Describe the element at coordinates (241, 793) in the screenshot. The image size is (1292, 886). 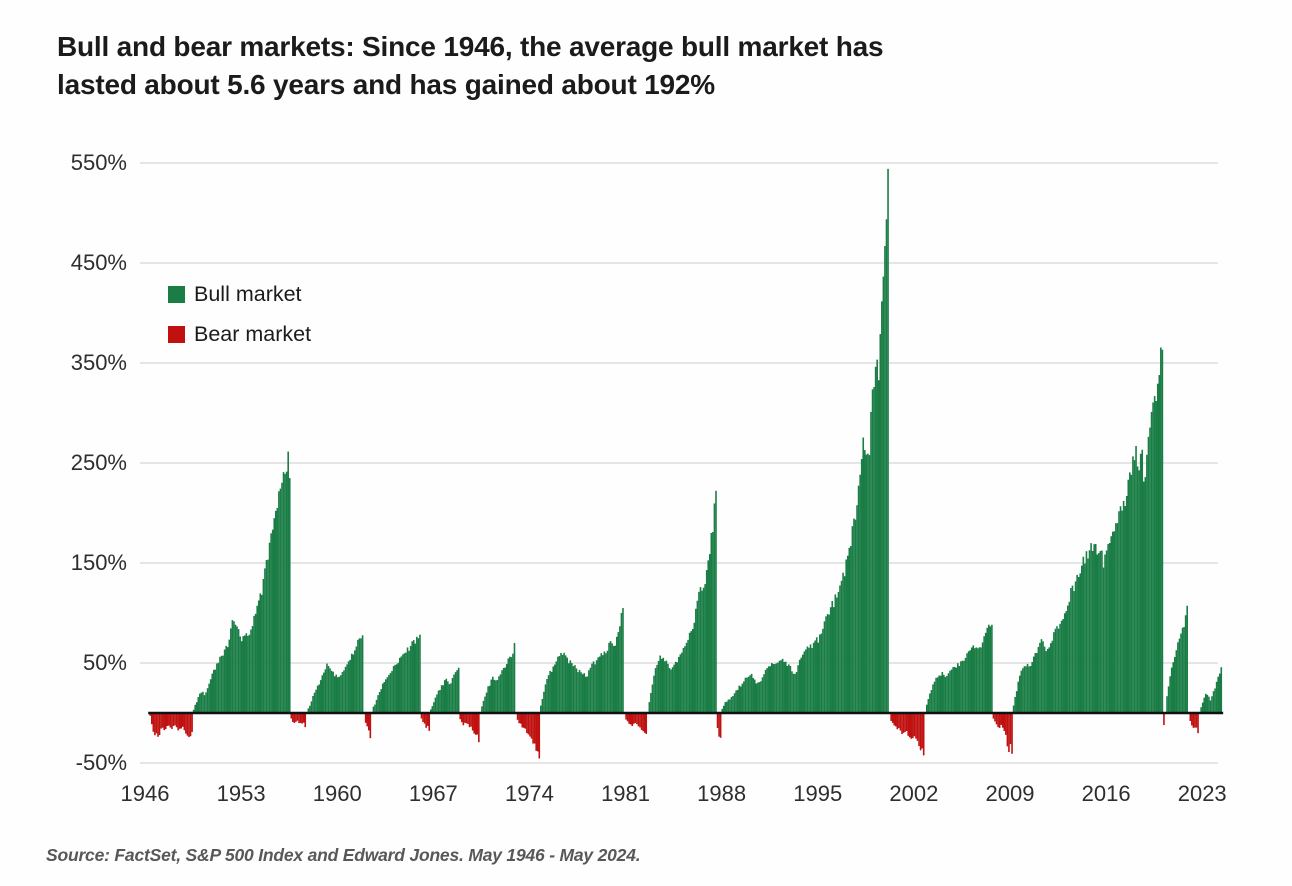
I see `x-tick-label: 1953` at that location.